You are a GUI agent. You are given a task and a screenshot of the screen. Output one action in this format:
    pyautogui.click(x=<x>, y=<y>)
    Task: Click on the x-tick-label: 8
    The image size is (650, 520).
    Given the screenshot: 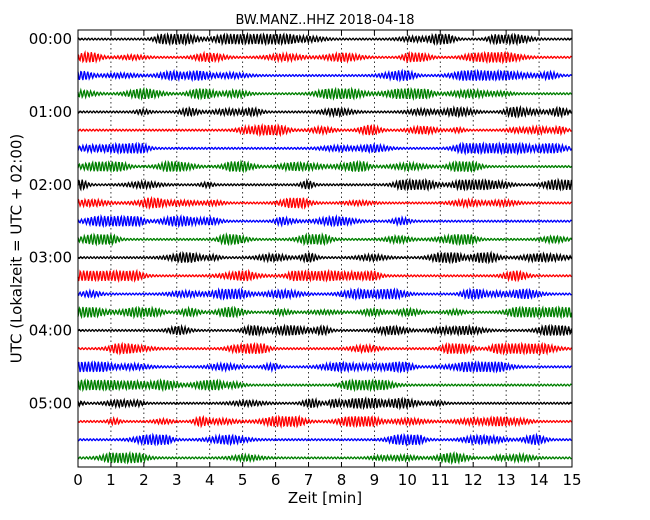 What is the action you would take?
    pyautogui.click(x=342, y=480)
    